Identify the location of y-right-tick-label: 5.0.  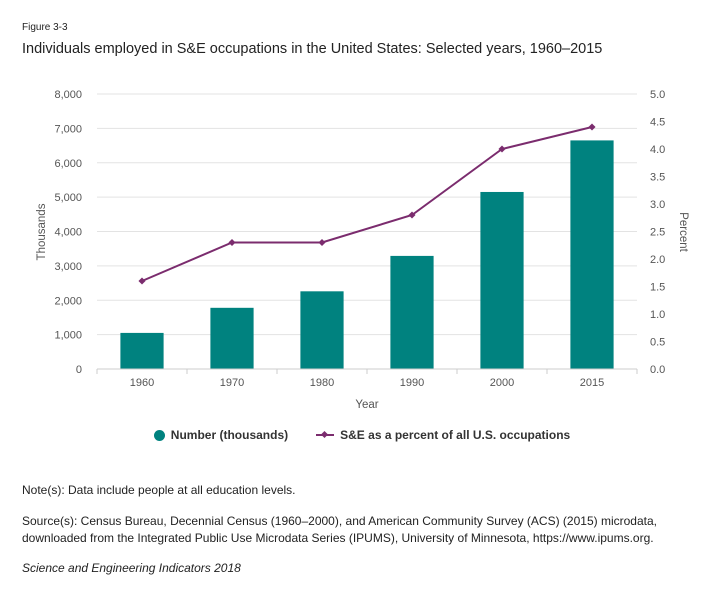
(657, 95).